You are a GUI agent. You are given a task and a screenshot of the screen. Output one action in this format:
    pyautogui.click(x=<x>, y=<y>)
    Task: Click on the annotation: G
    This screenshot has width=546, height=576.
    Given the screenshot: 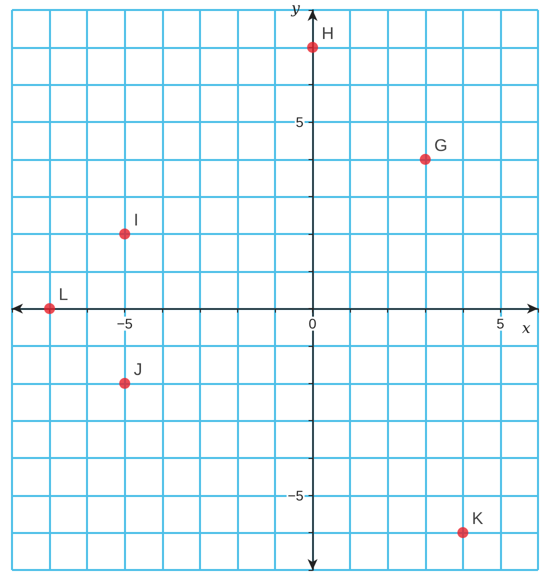 What is the action you would take?
    pyautogui.click(x=441, y=145)
    